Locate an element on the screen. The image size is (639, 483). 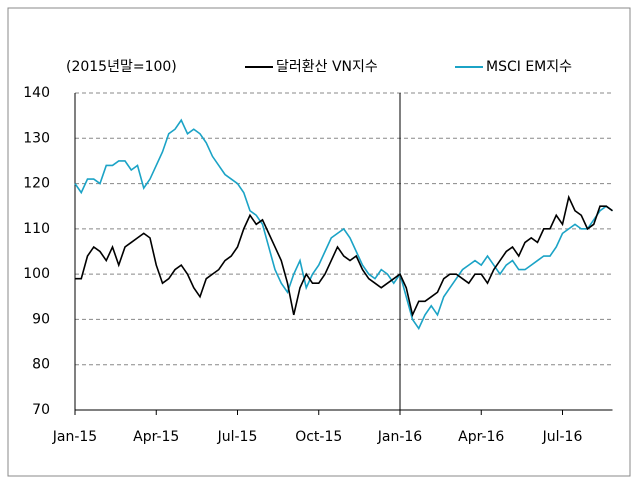
x-tick-label: Jan-16 is located at coordinates (400, 437).